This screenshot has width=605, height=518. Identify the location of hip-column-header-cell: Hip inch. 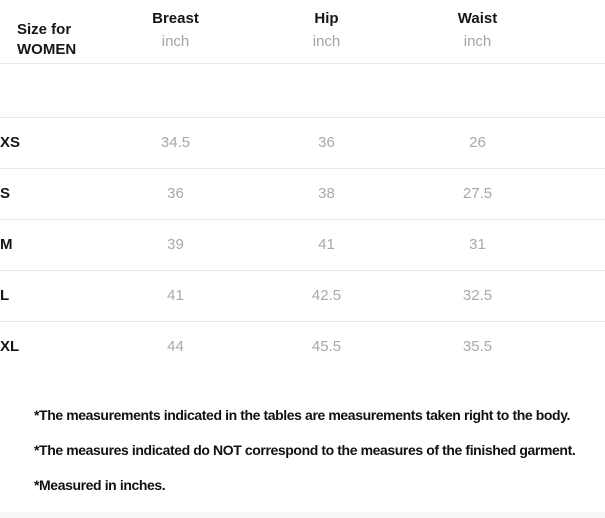
(326, 32).